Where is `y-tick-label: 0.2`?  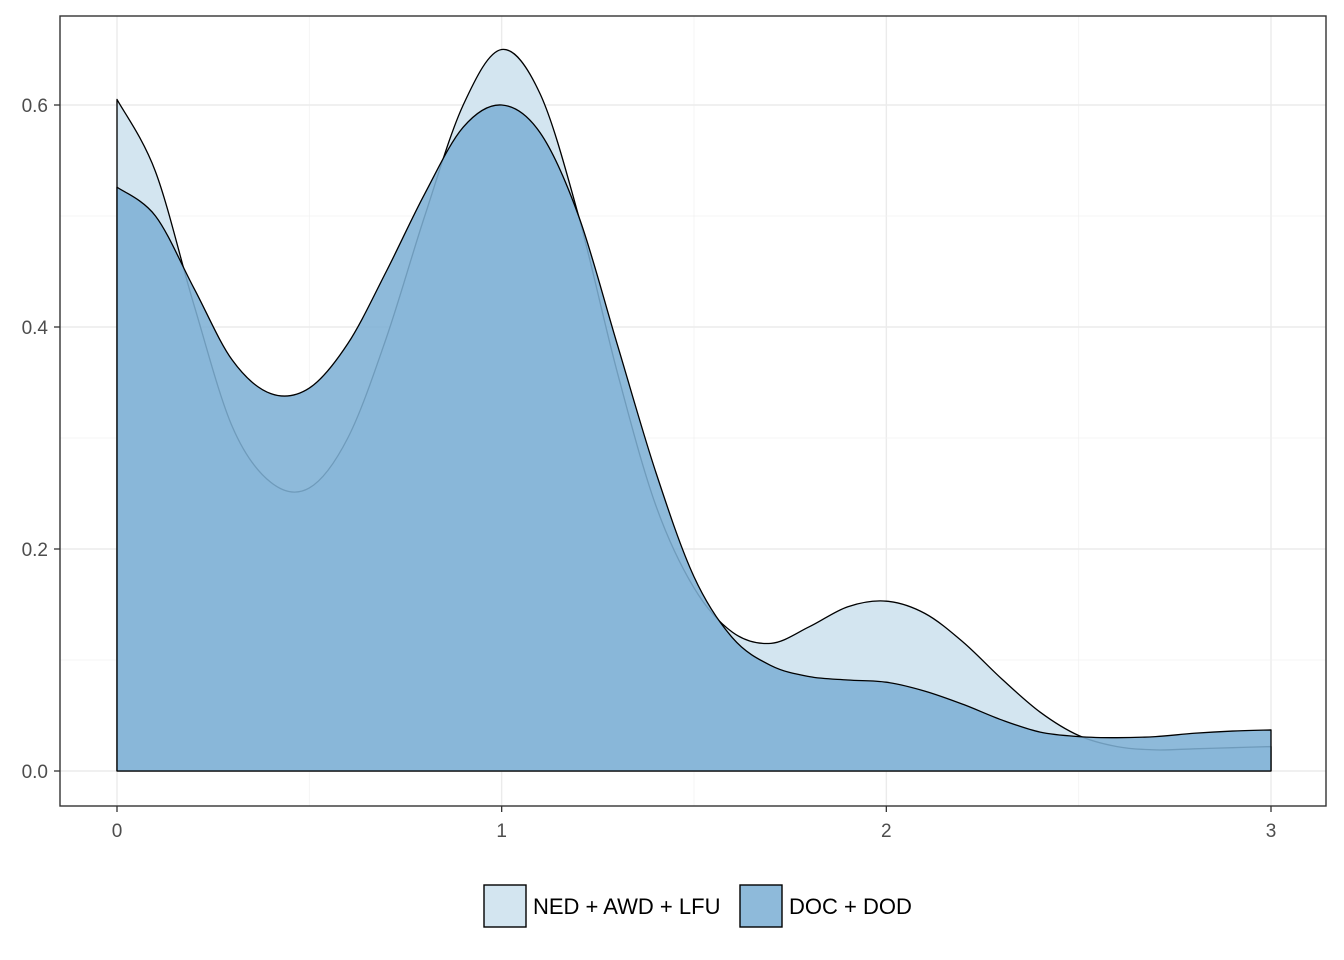
y-tick-label: 0.2 is located at coordinates (35, 550).